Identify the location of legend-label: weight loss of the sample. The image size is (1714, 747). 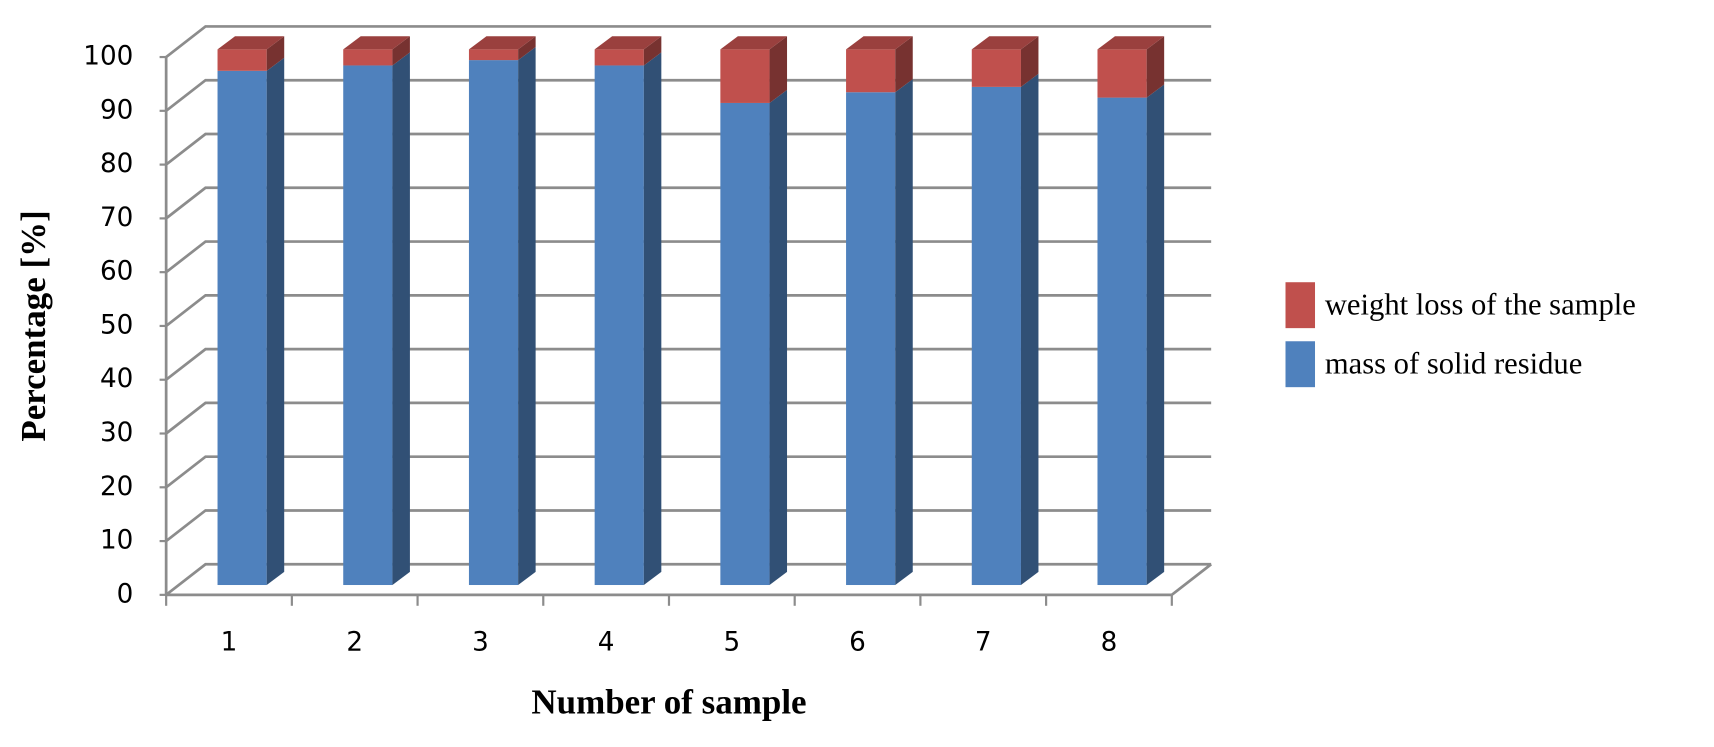
(1480, 304).